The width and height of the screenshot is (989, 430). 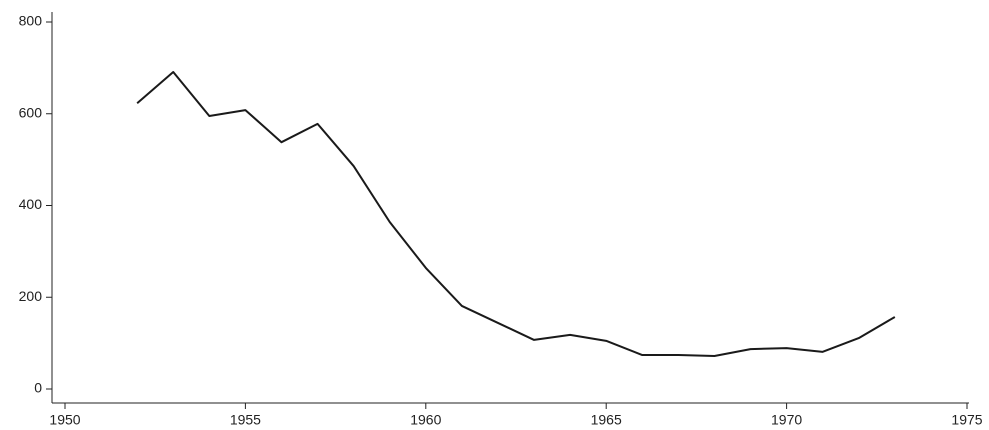 I want to click on y-tick-label: 400, so click(x=31, y=204).